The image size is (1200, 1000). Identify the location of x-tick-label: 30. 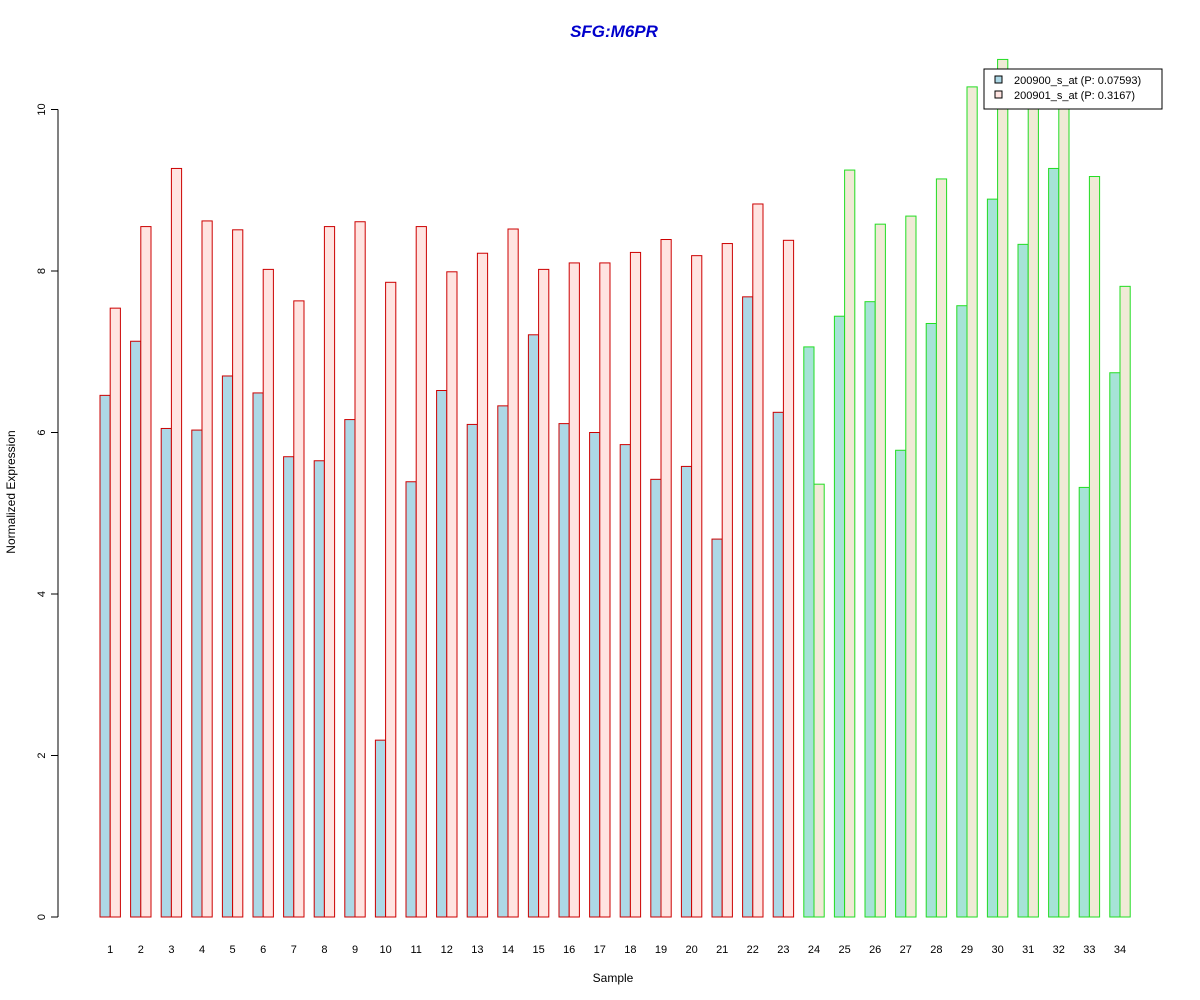
(997, 950).